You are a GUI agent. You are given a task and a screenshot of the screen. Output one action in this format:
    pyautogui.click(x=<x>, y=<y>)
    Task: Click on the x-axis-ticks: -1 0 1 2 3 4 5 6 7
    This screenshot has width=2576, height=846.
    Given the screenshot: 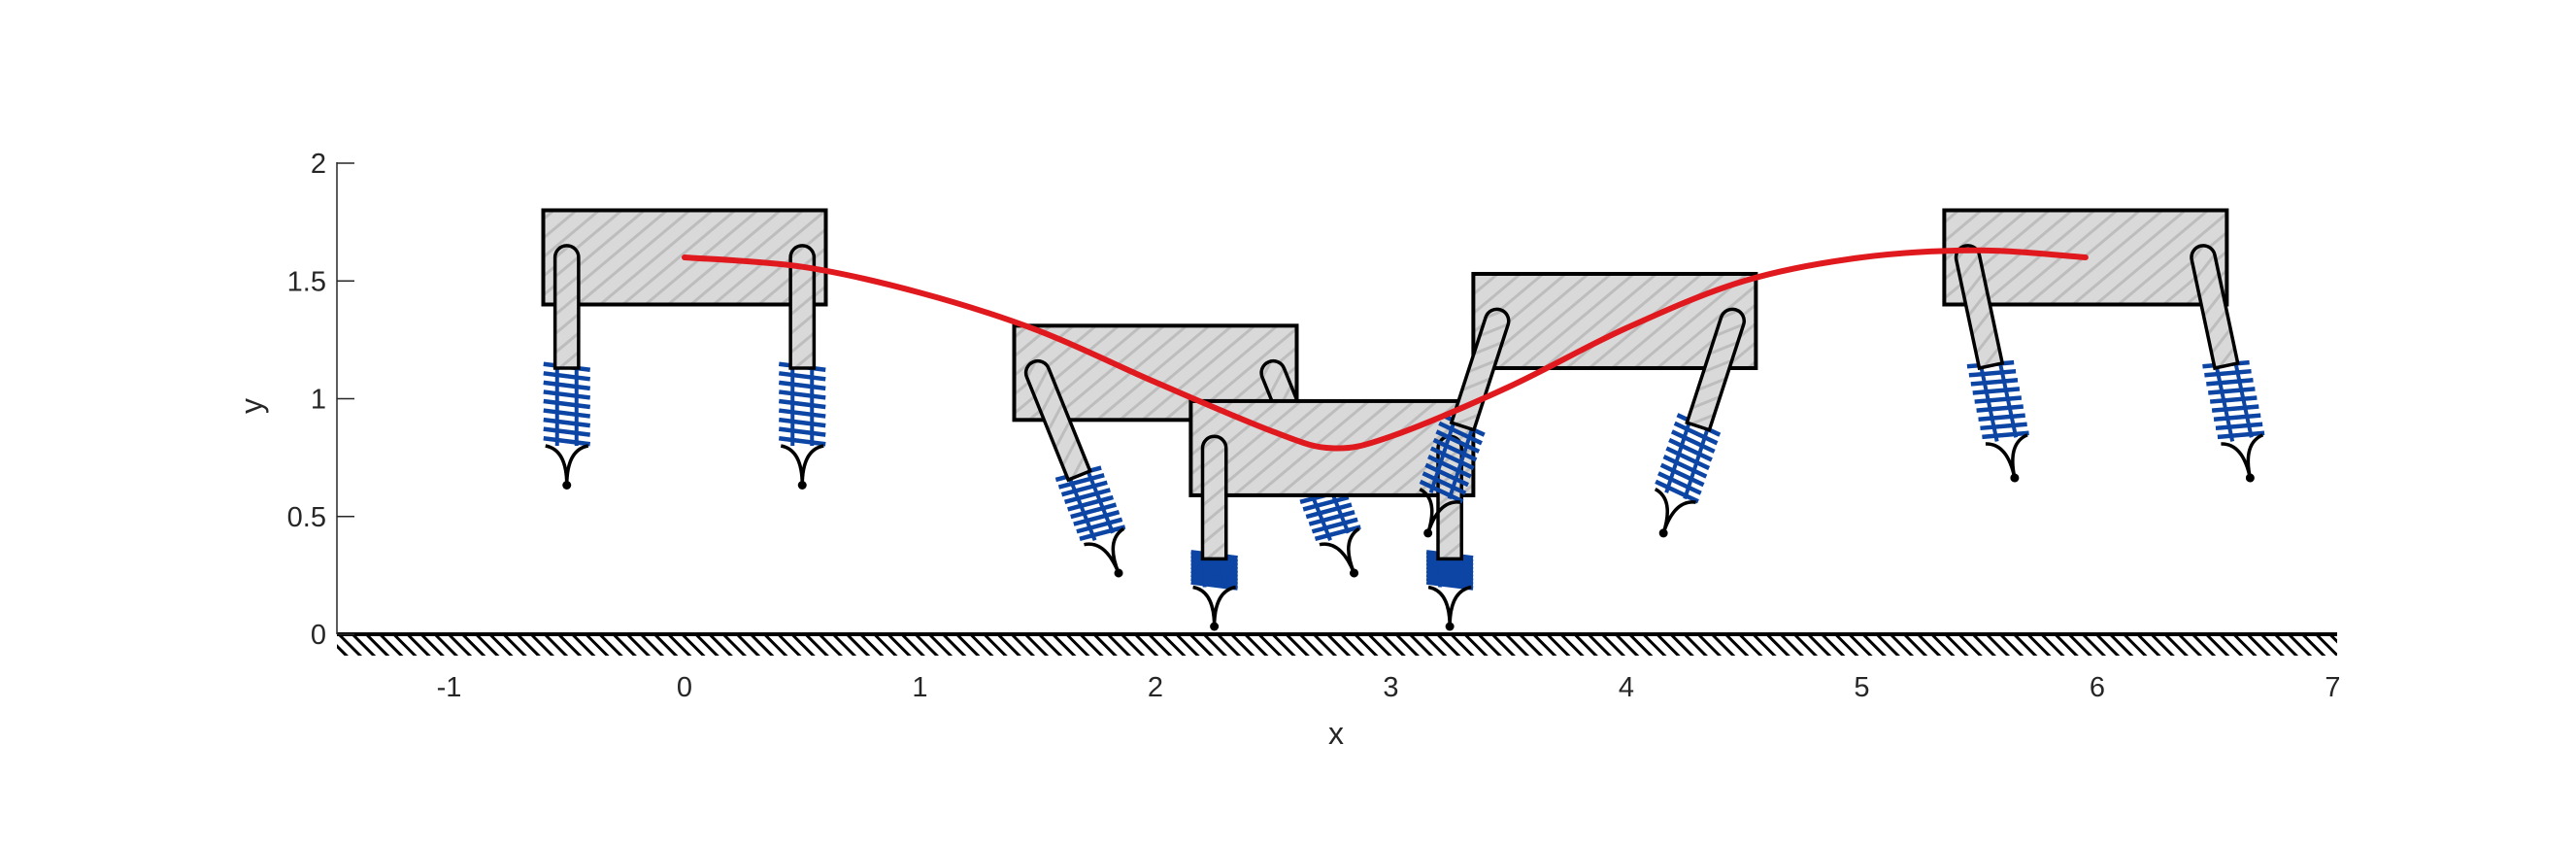 What is the action you would take?
    pyautogui.click(x=1389, y=688)
    